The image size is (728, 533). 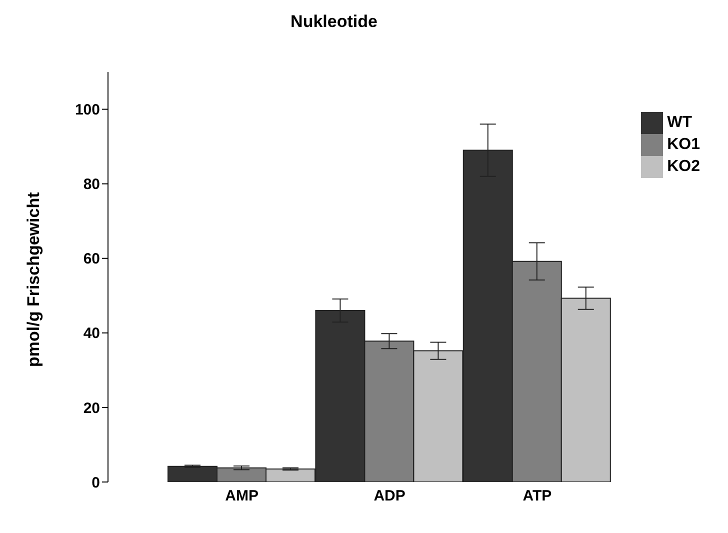 What do you see at coordinates (683, 145) in the screenshot?
I see `legend-label: KO1` at bounding box center [683, 145].